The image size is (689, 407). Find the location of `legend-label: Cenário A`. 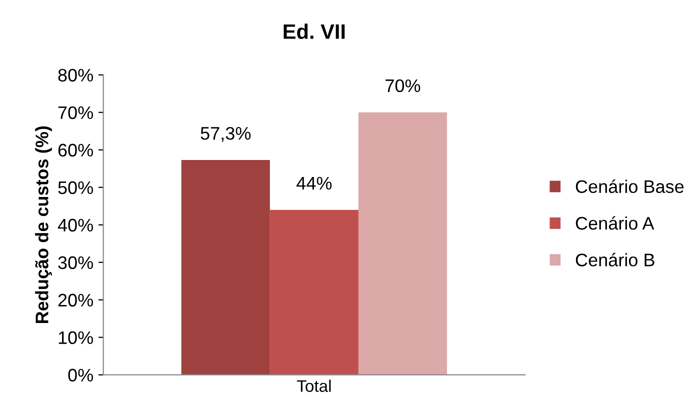

legend-label: Cenário A is located at coordinates (615, 223).